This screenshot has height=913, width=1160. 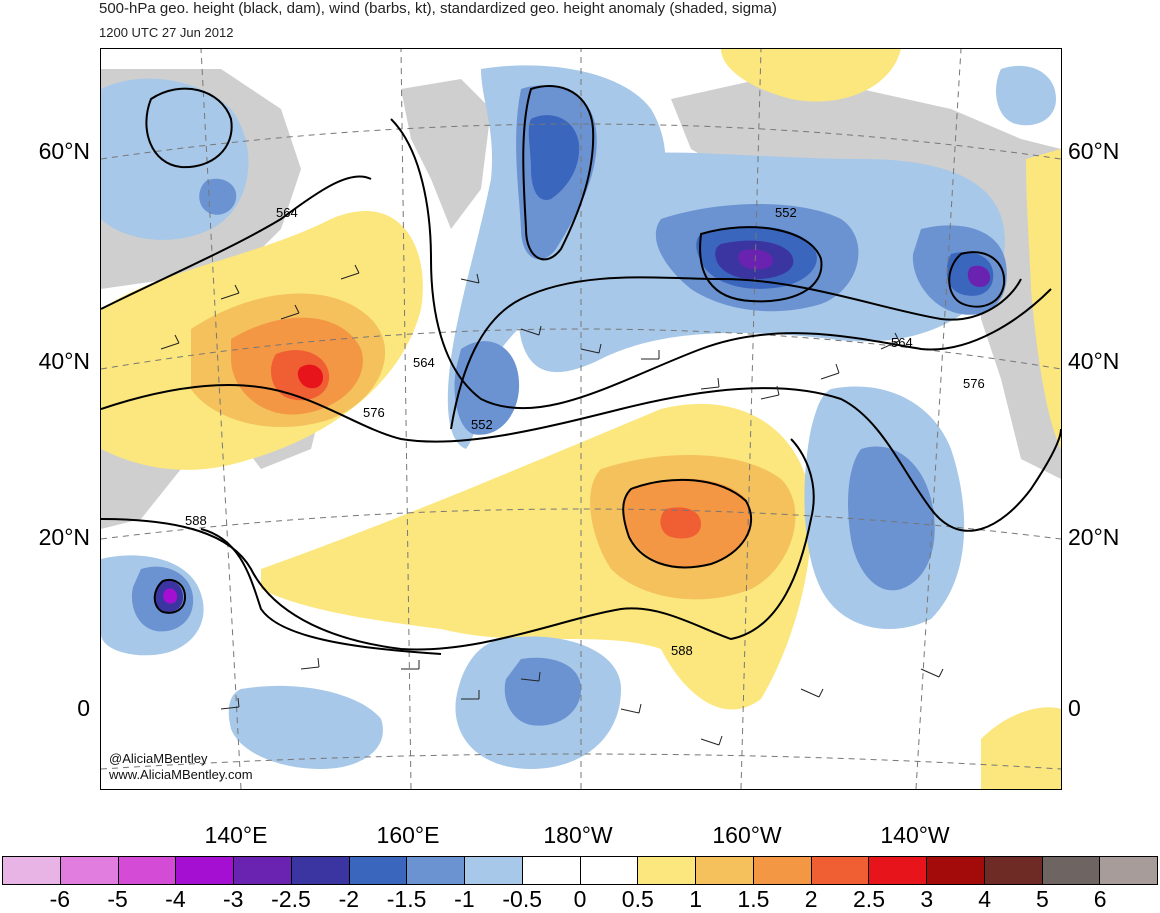 What do you see at coordinates (695, 899) in the screenshot?
I see `colorbar-tick-label: 1` at bounding box center [695, 899].